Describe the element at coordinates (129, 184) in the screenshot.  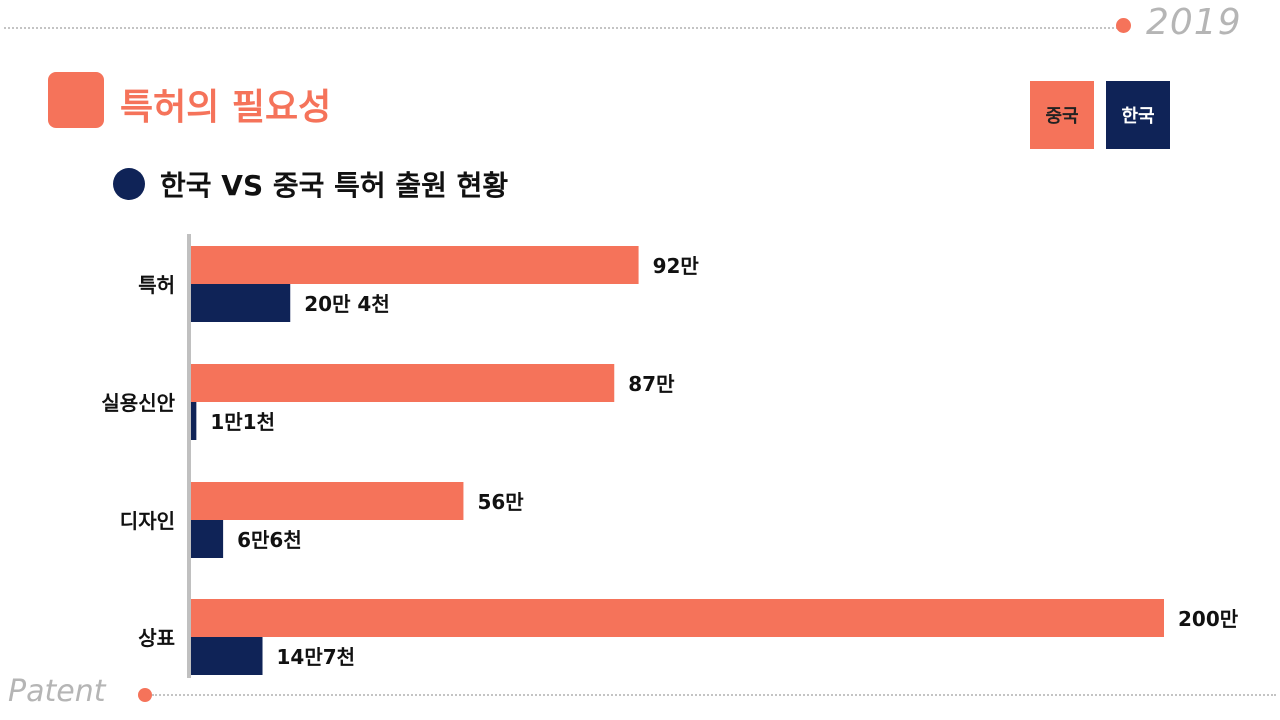
I see `subtitle-bullet-icon` at that location.